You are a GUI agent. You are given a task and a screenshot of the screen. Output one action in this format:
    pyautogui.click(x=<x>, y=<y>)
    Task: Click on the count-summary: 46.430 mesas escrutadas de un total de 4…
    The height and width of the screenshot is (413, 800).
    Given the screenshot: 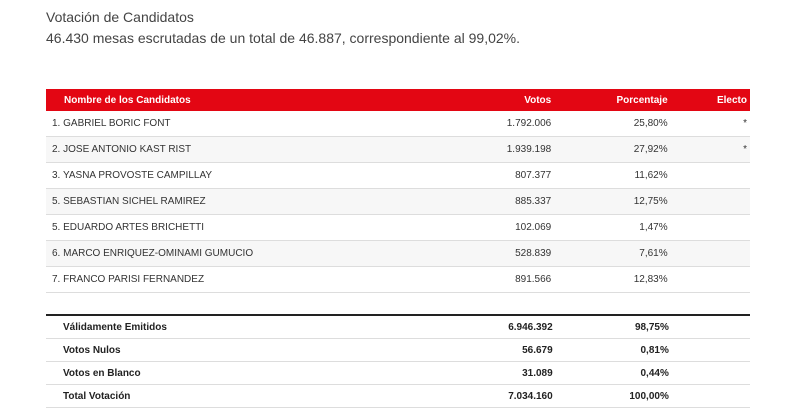 What is the action you would take?
    pyautogui.click(x=283, y=38)
    